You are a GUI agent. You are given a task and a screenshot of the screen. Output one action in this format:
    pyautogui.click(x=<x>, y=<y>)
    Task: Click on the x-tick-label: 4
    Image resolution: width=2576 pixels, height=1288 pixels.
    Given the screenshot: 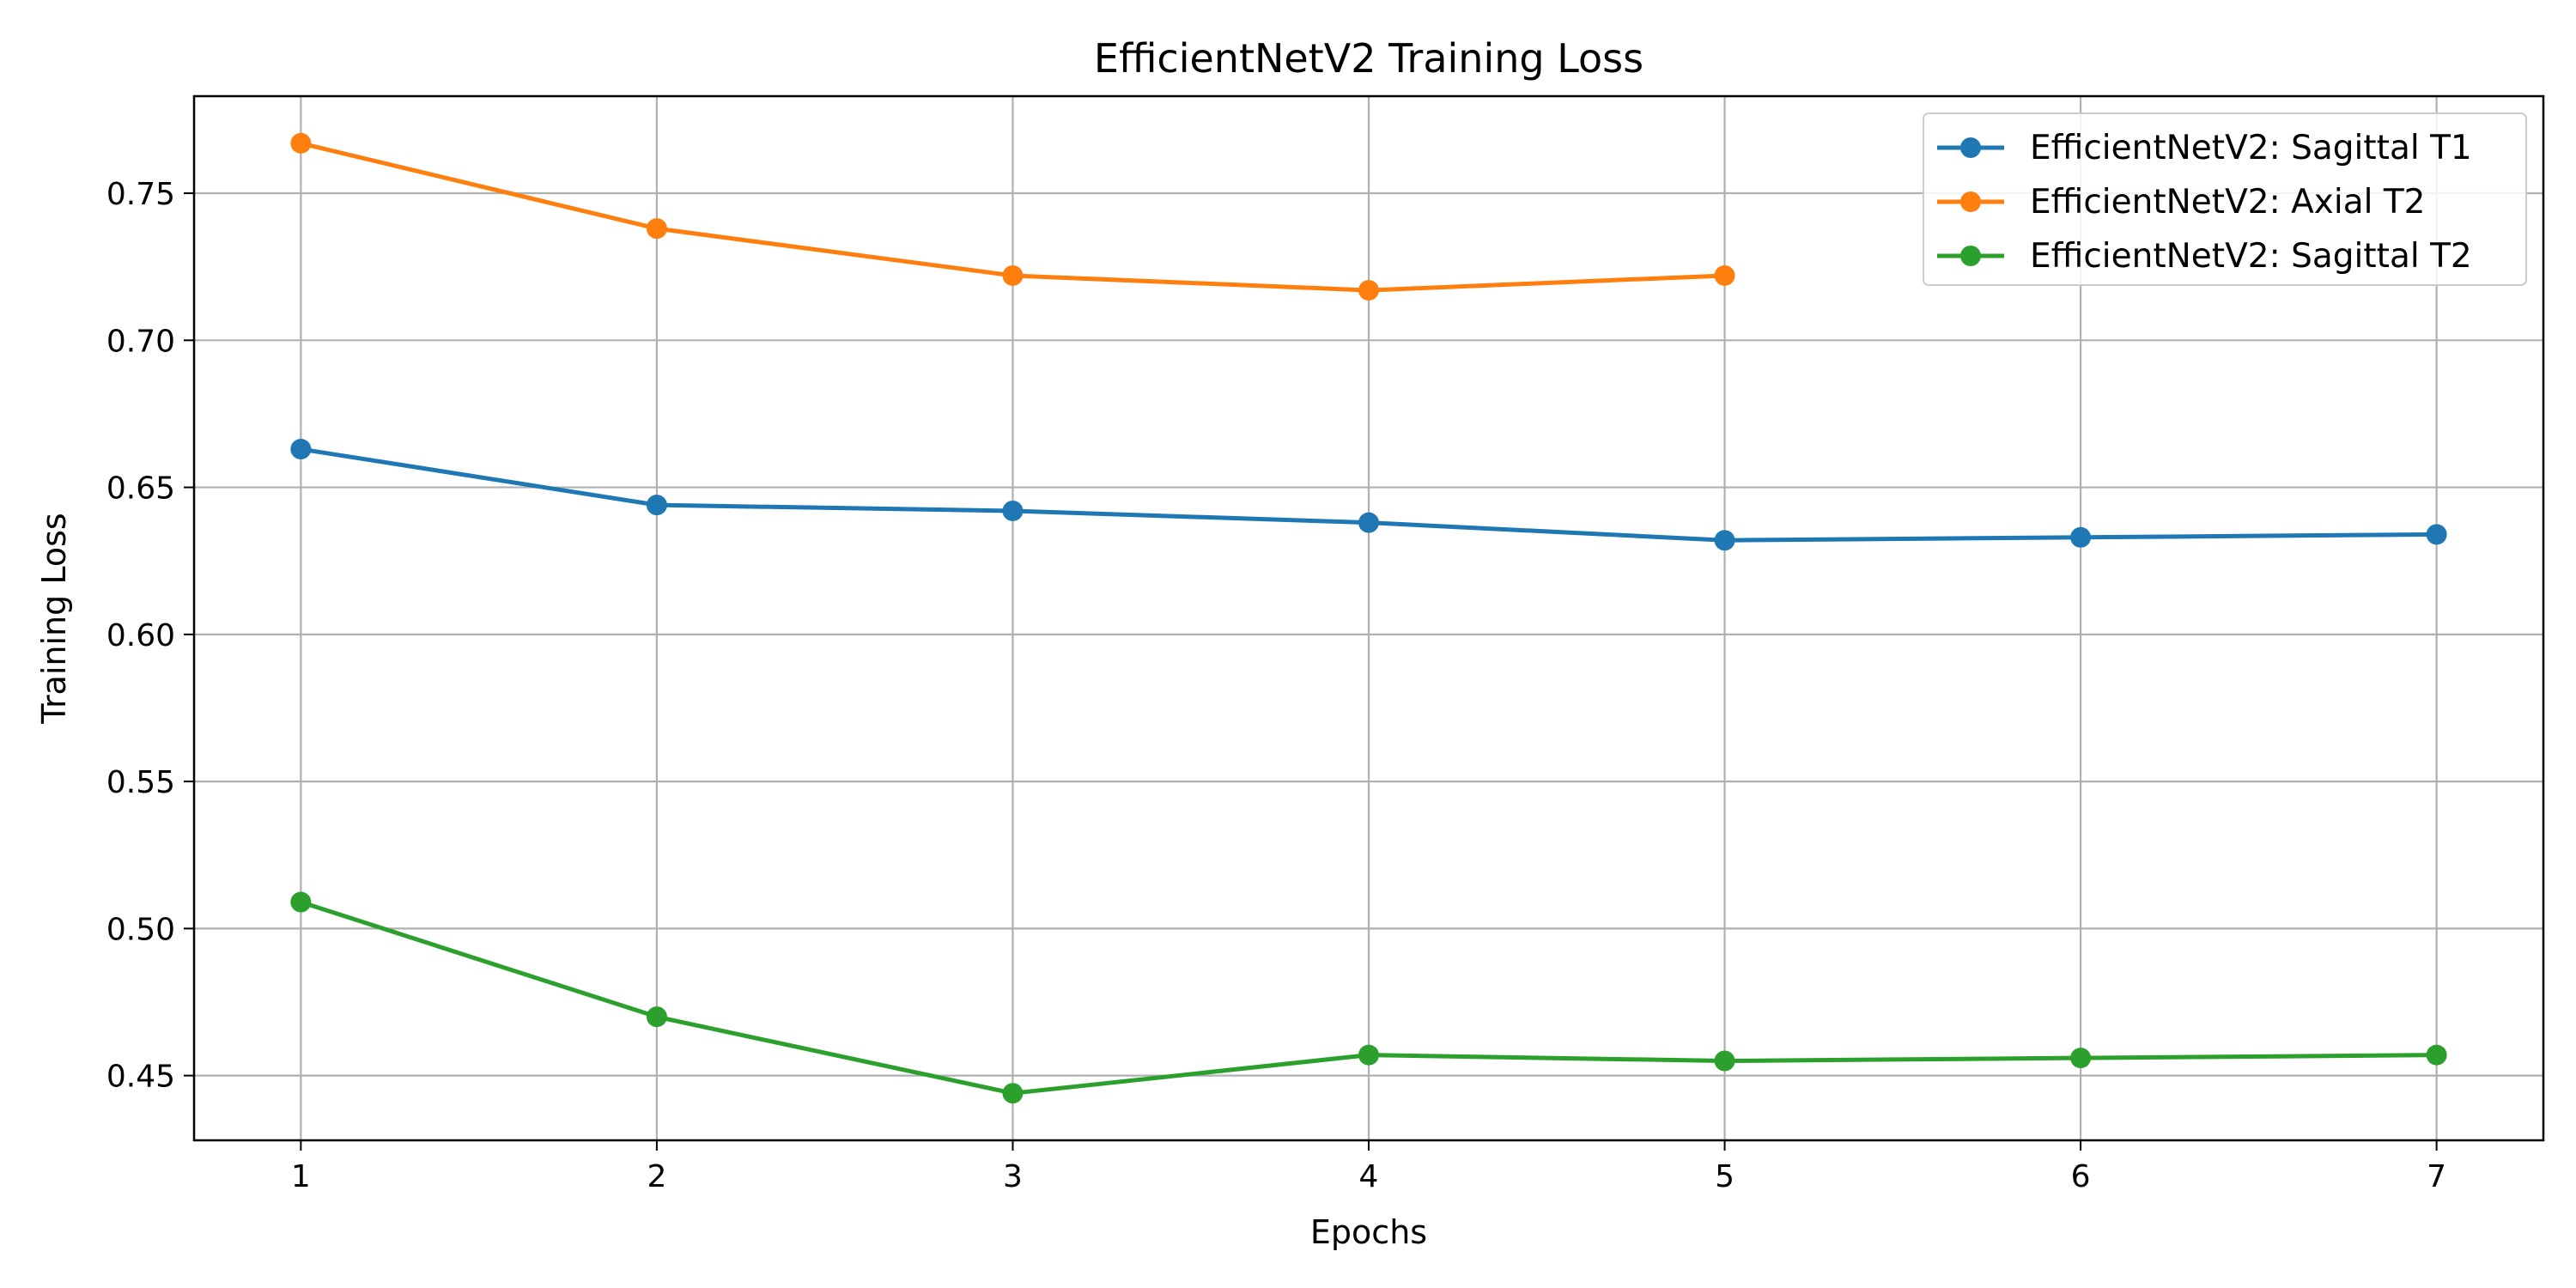 What is the action you would take?
    pyautogui.click(x=1369, y=1177)
    